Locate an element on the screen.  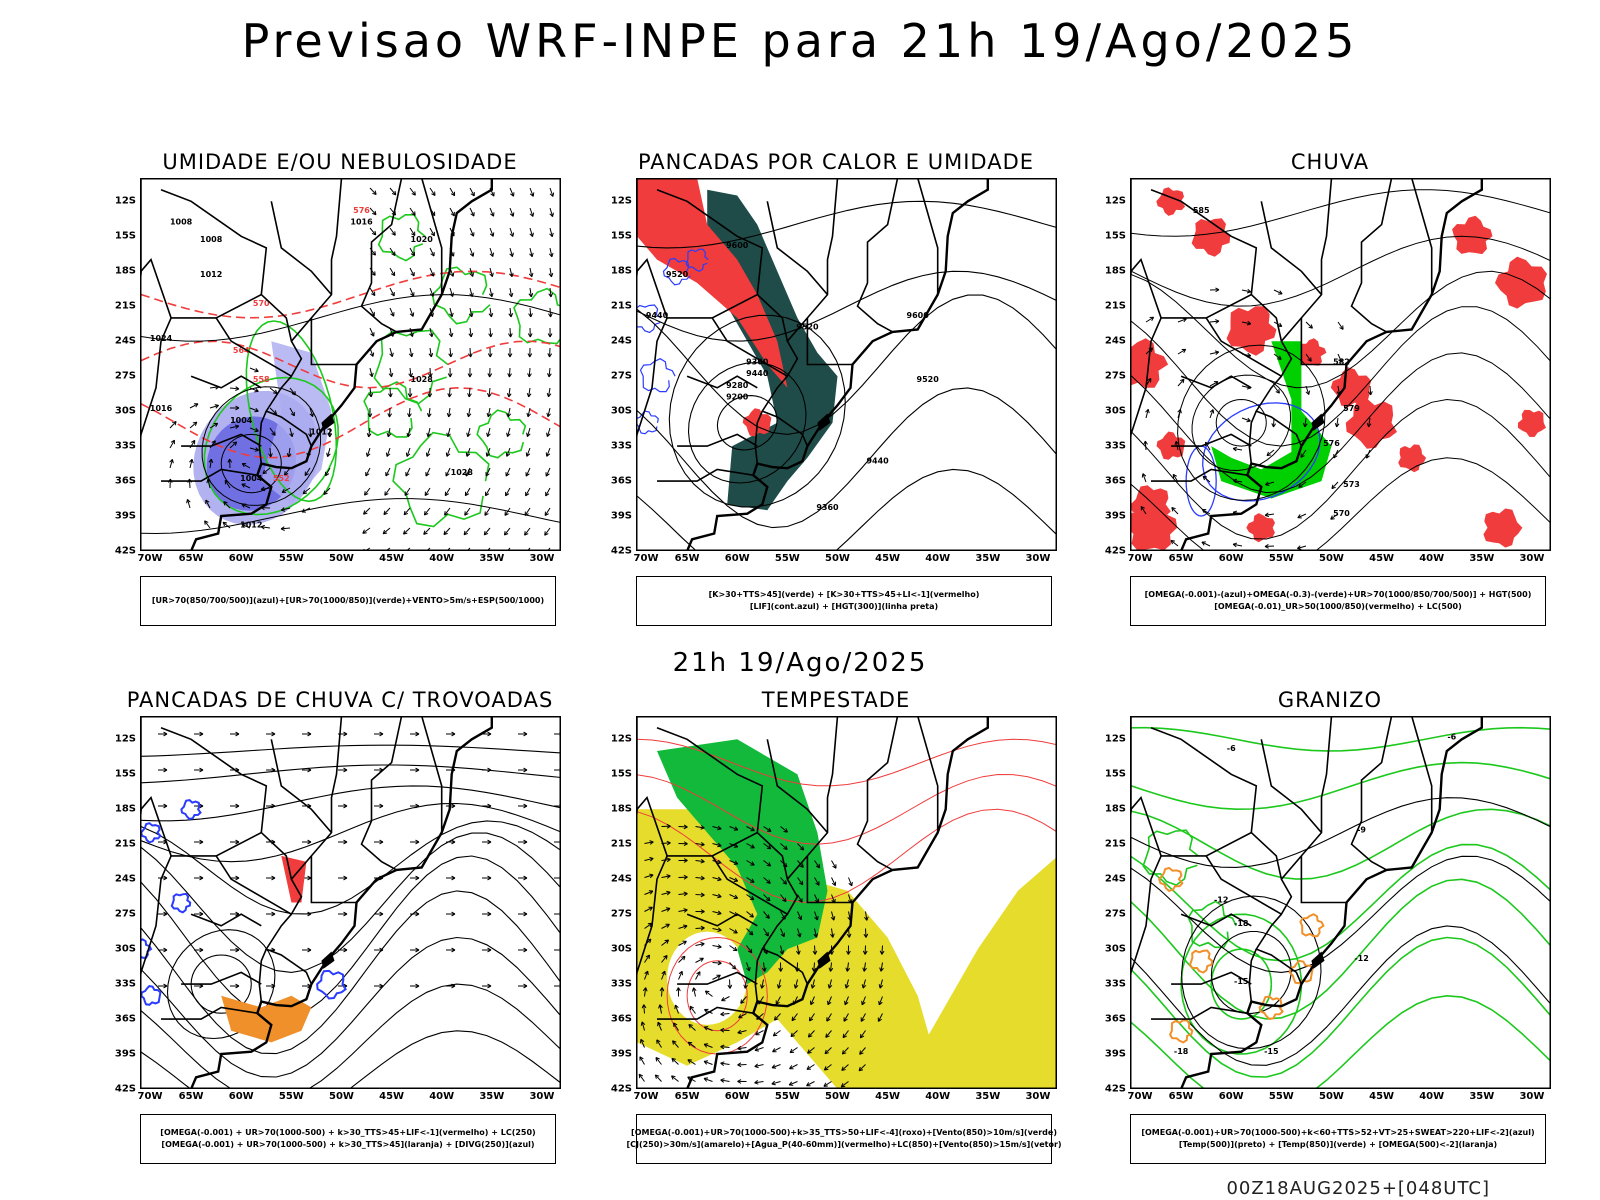
longitude-tick-label: 55W is located at coordinates (787, 558).